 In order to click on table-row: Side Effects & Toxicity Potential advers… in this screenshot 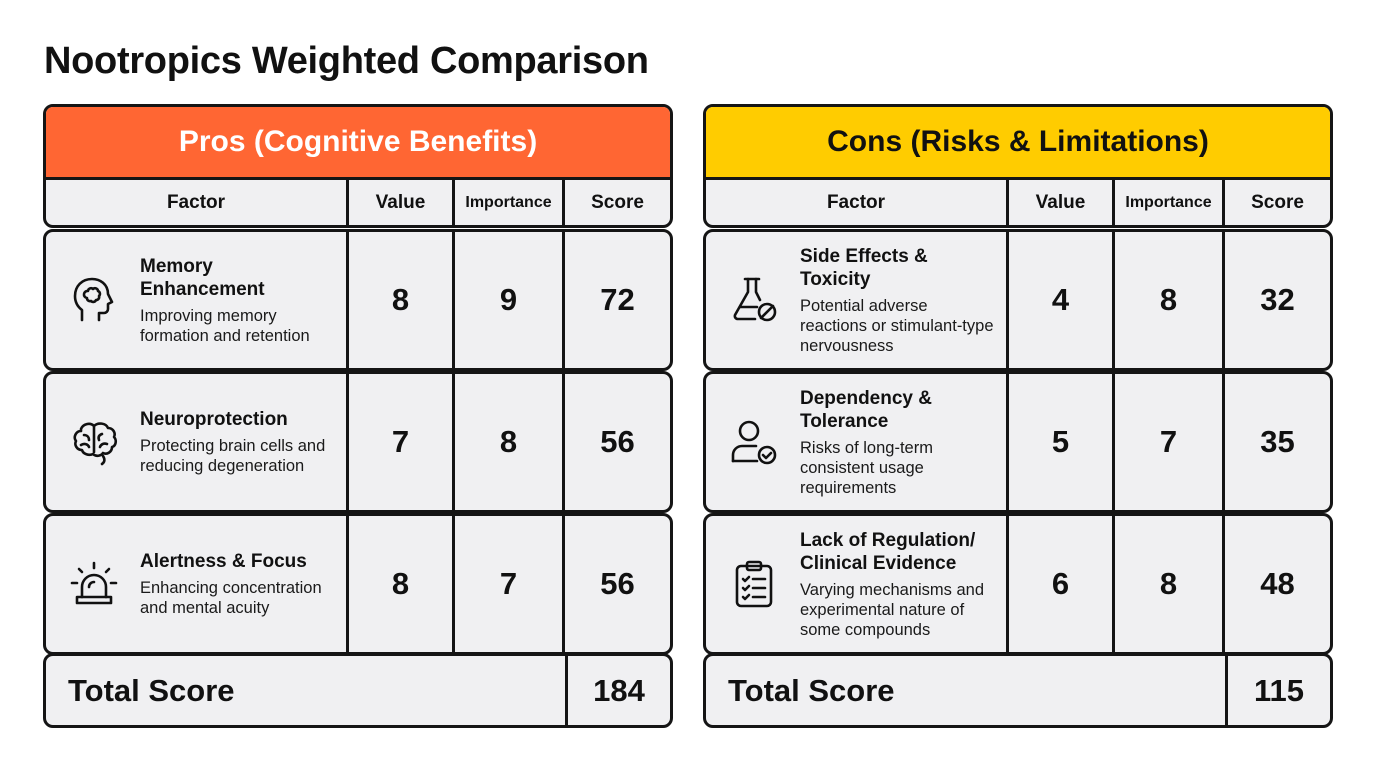, I will do `click(1018, 300)`.